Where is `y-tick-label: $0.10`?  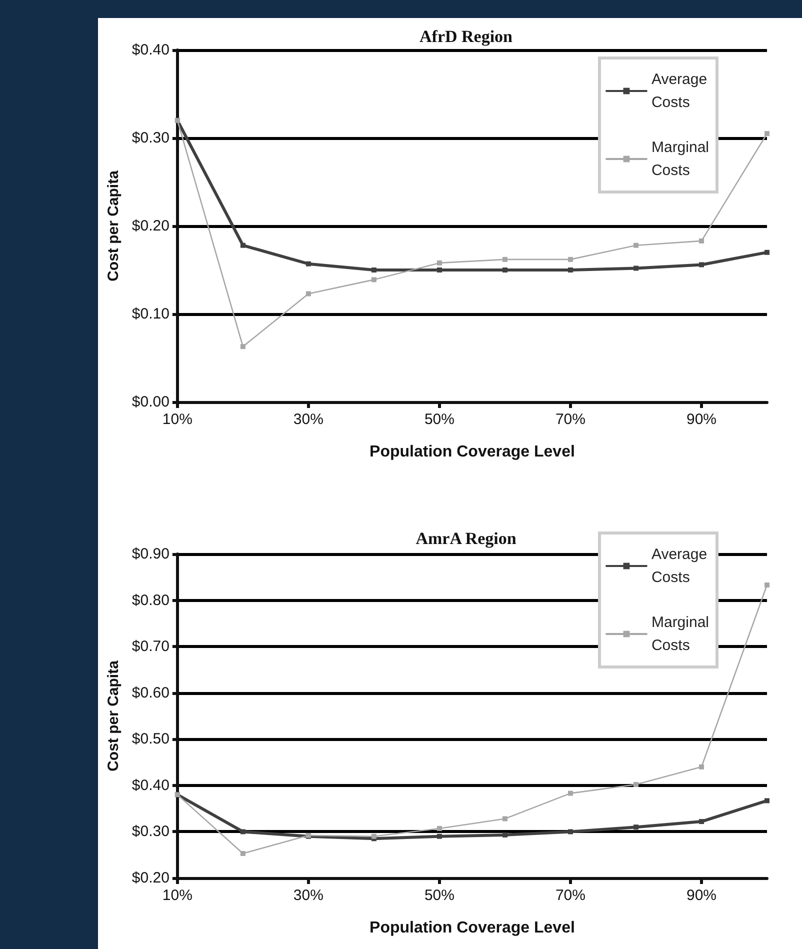
y-tick-label: $0.10 is located at coordinates (151, 314).